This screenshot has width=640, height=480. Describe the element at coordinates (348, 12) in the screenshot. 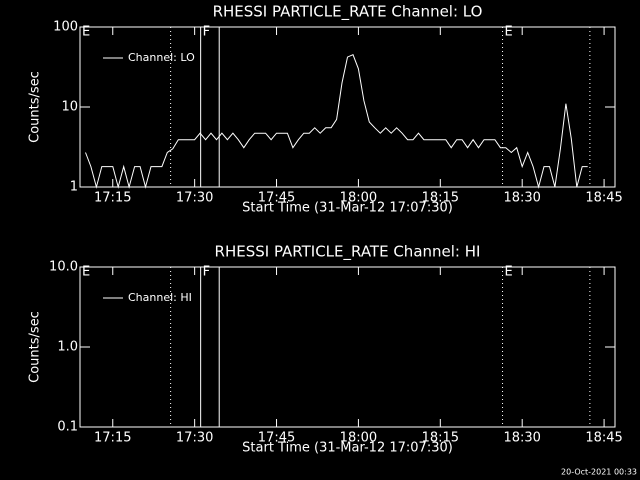

I see `chart-title: RHESSI PARTICLE_RATE Channel: LO` at that location.